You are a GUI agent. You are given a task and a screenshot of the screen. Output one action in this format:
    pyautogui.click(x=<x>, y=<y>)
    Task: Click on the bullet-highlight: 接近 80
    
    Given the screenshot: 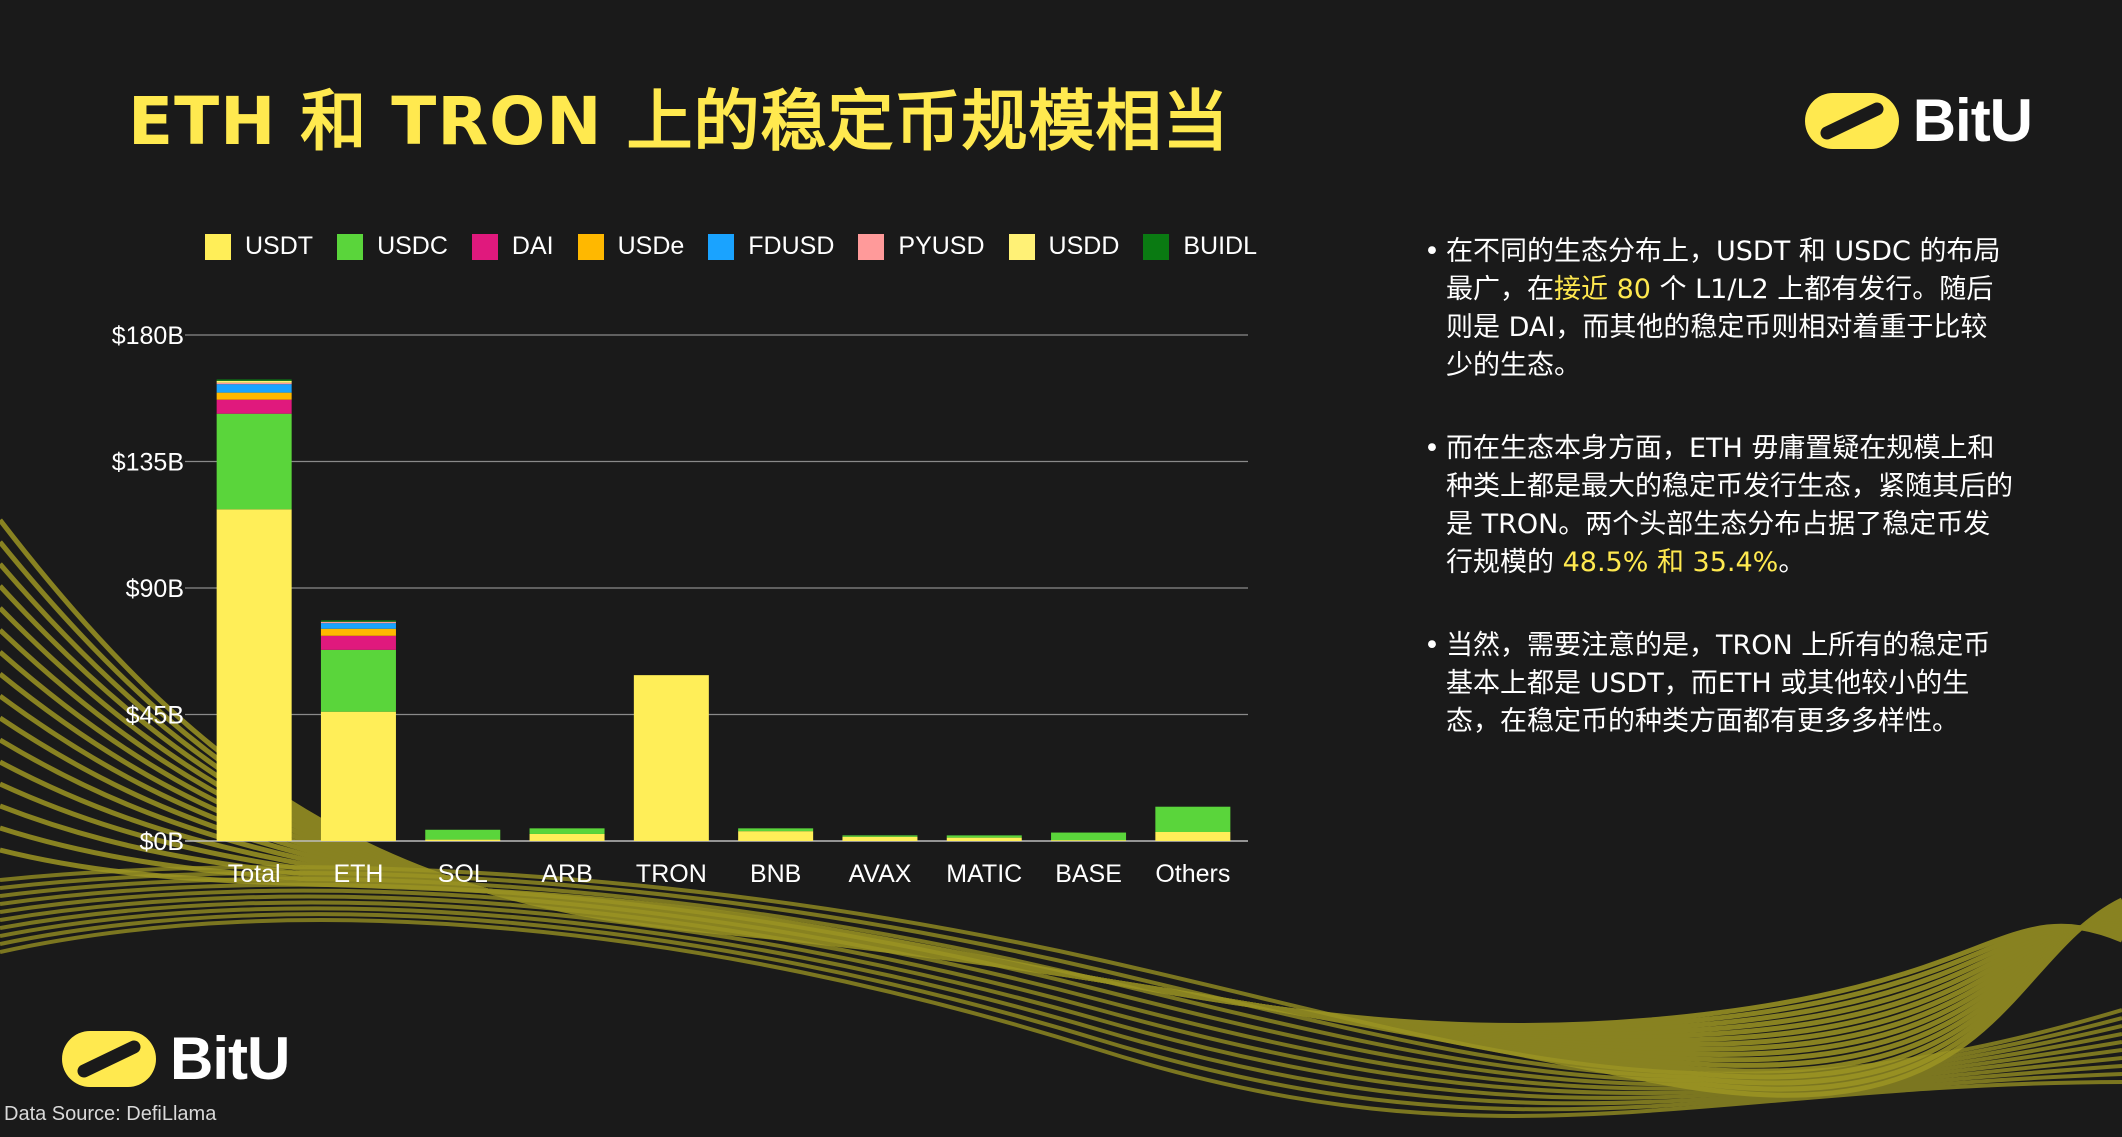 What is the action you would take?
    pyautogui.click(x=1602, y=289)
    